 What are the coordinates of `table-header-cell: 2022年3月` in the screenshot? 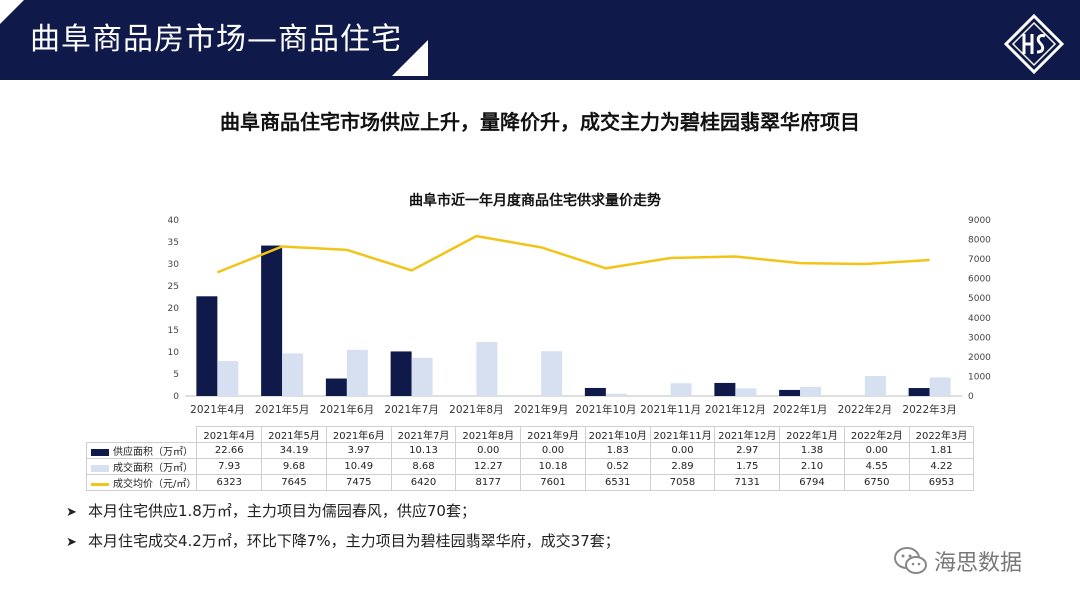 It's located at (941, 434).